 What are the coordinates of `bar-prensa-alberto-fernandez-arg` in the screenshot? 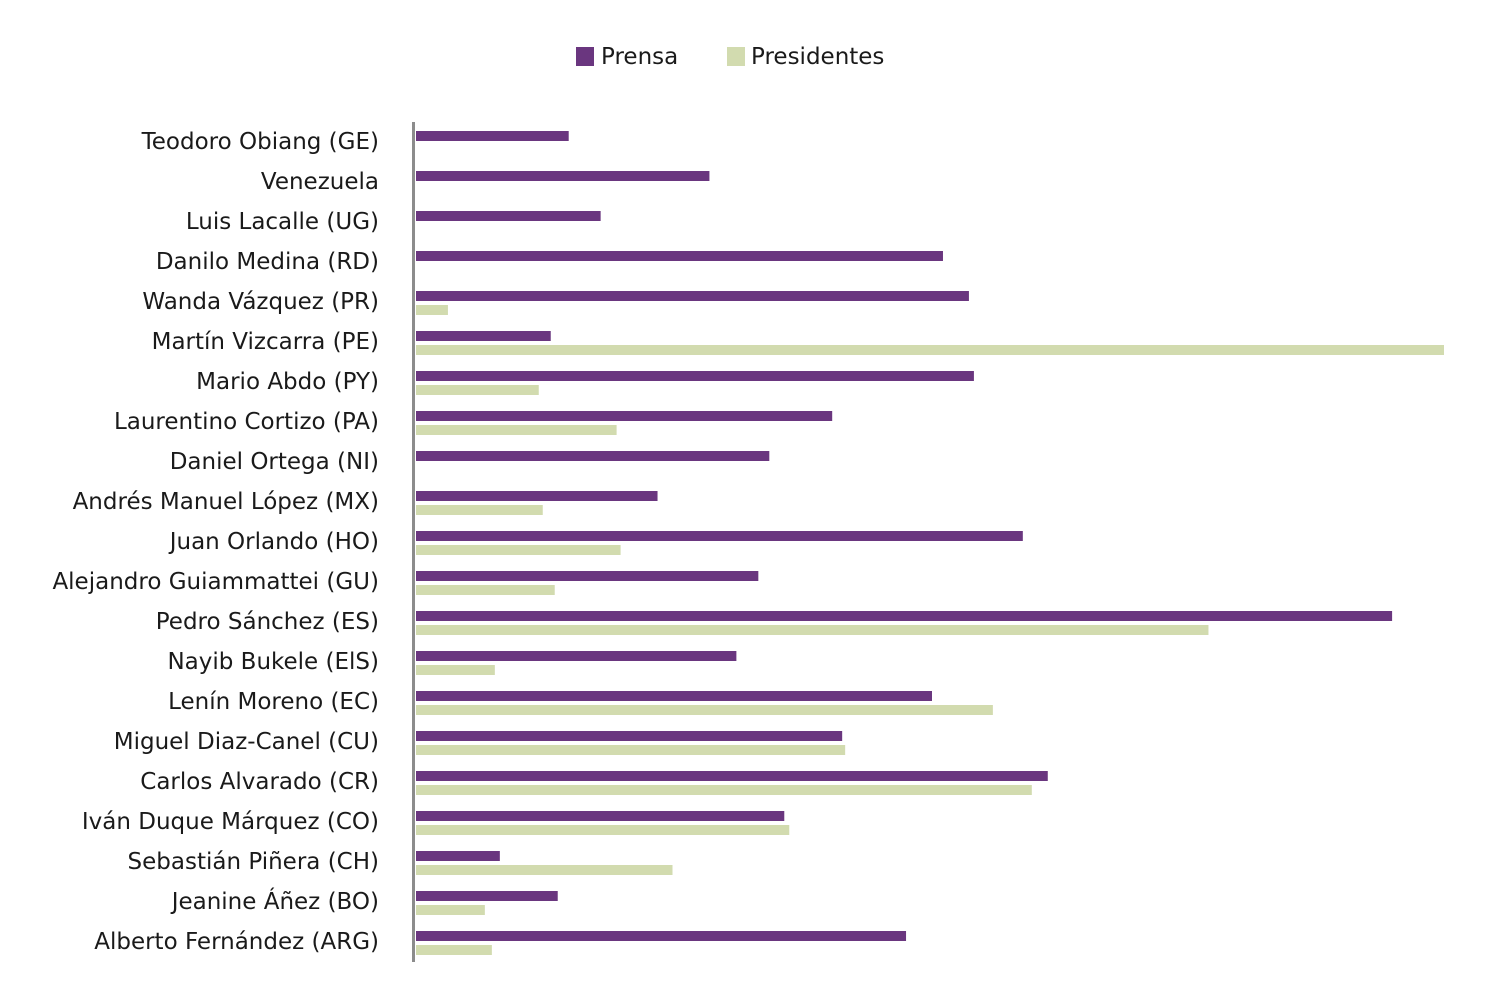 It's located at (661, 936).